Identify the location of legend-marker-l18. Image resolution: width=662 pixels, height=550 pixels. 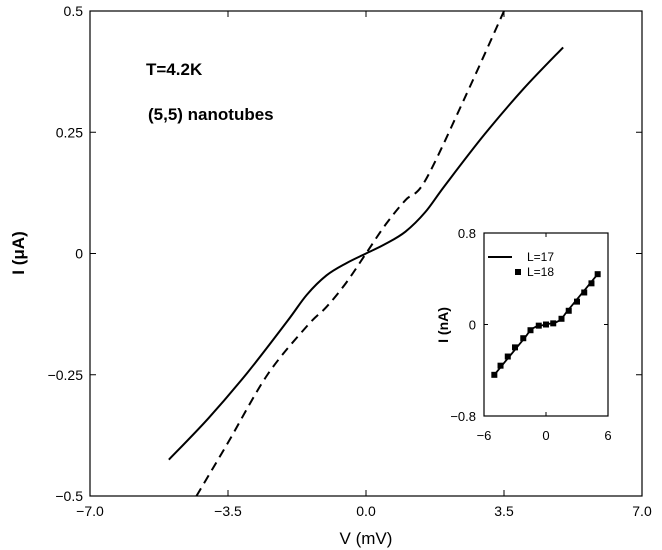
(518, 272).